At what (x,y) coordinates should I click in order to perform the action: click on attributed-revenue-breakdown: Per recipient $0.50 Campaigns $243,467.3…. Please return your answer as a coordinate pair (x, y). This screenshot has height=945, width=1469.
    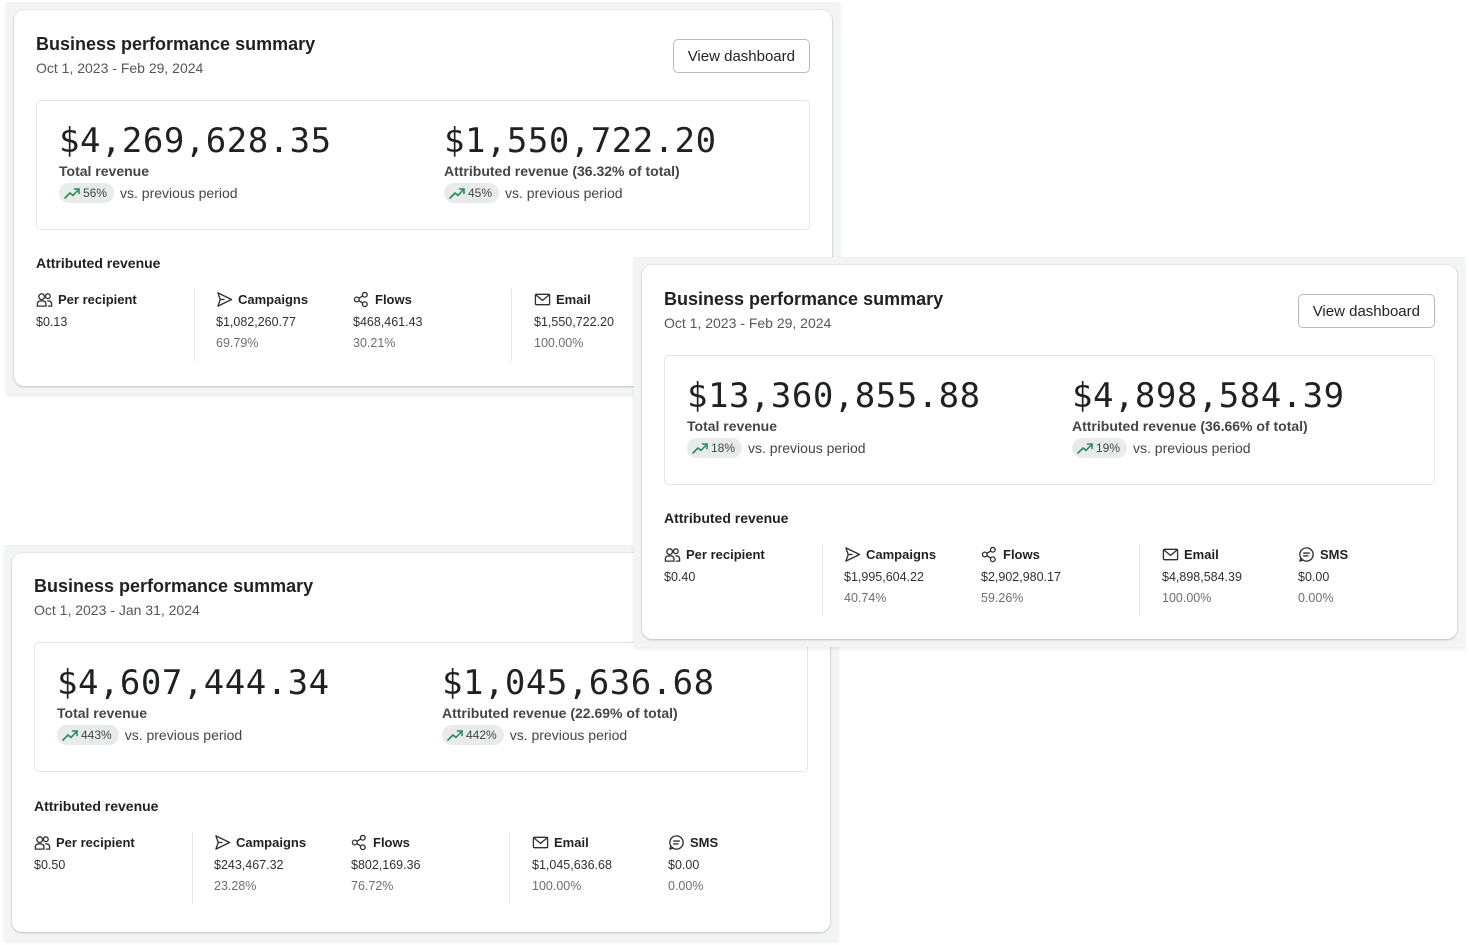
    Looking at the image, I should click on (421, 868).